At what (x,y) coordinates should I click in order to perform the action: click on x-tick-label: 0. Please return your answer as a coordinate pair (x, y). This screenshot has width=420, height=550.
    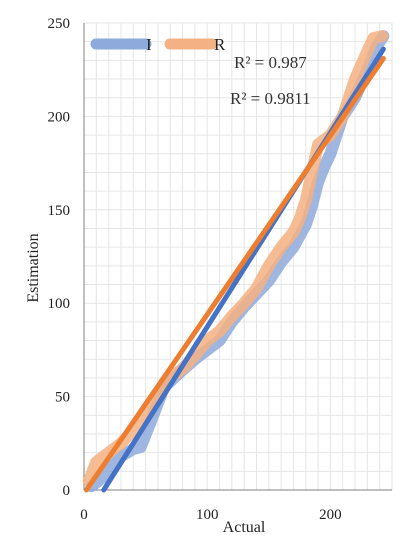
    Looking at the image, I should click on (84, 515).